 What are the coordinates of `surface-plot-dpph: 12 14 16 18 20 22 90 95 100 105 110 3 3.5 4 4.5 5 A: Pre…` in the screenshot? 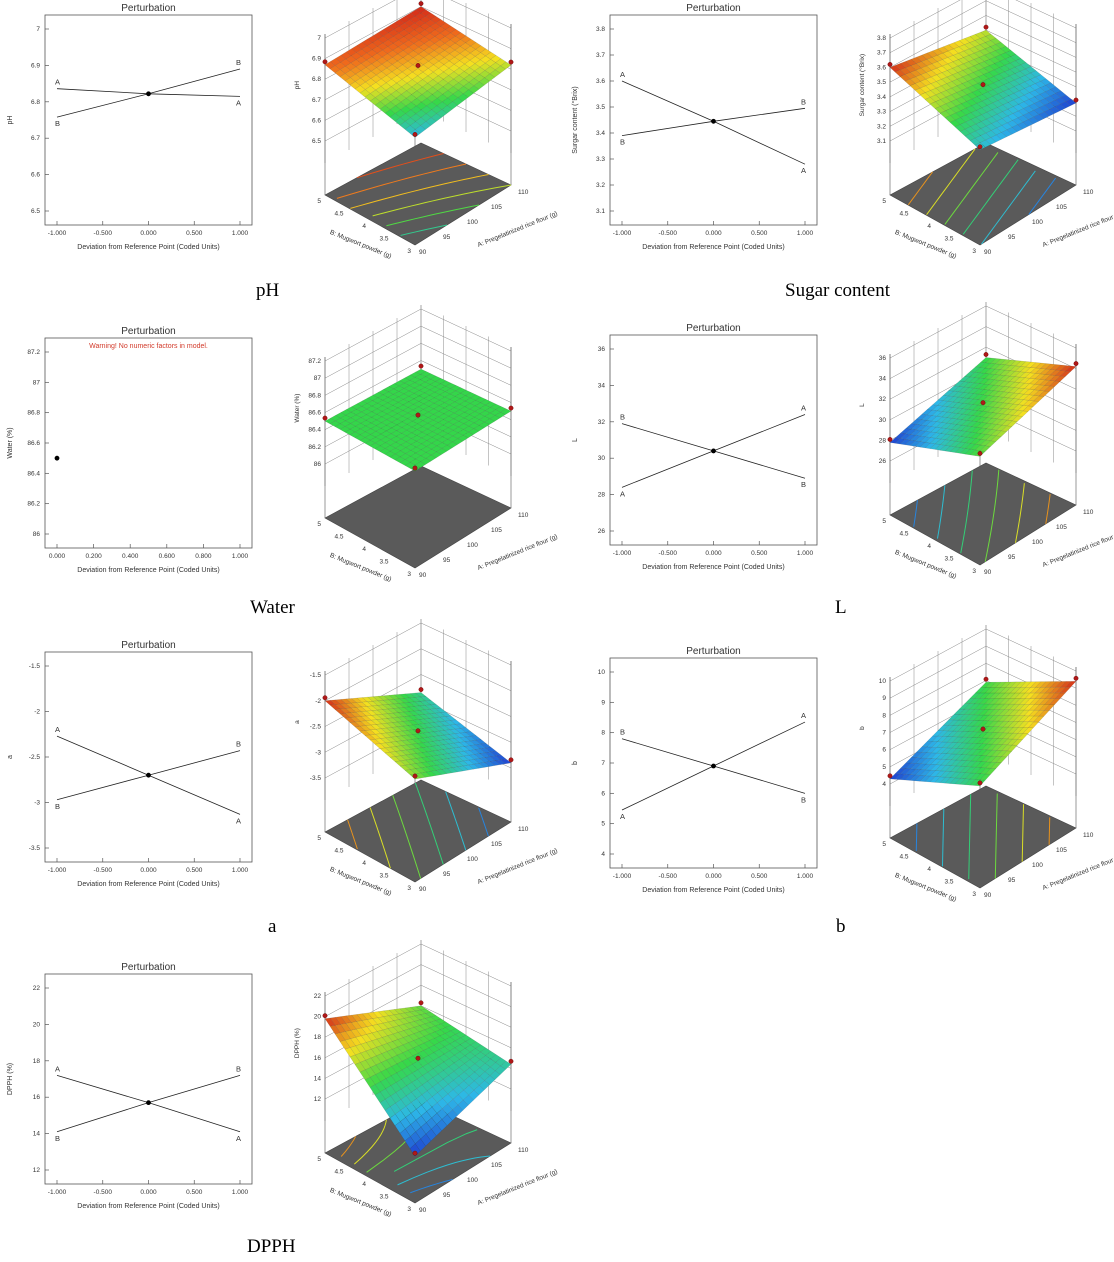 It's located at (421, 1079).